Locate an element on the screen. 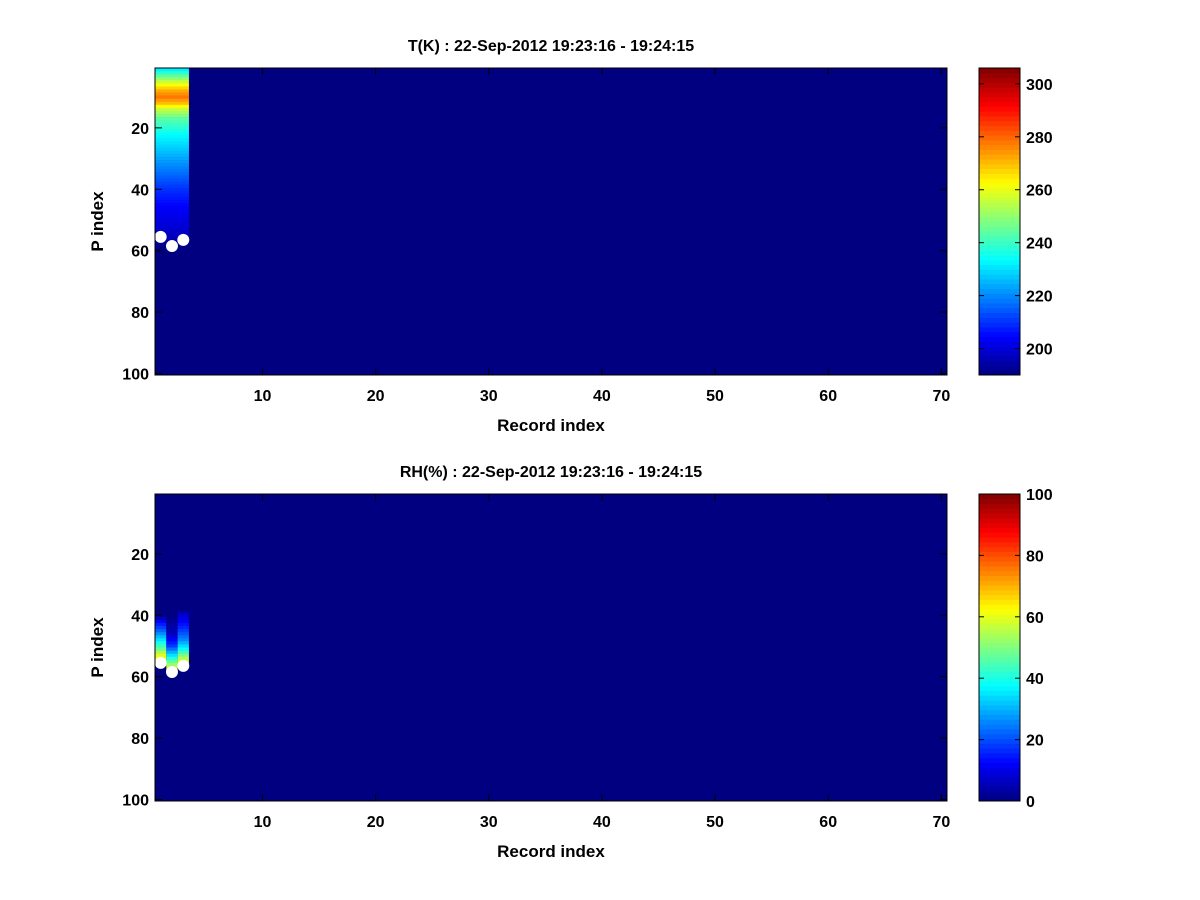 This screenshot has height=900, width=1200. chart-title: RH(%) : 22-Sep-2012 19:23:16 - 19:24:15 is located at coordinates (551, 472).